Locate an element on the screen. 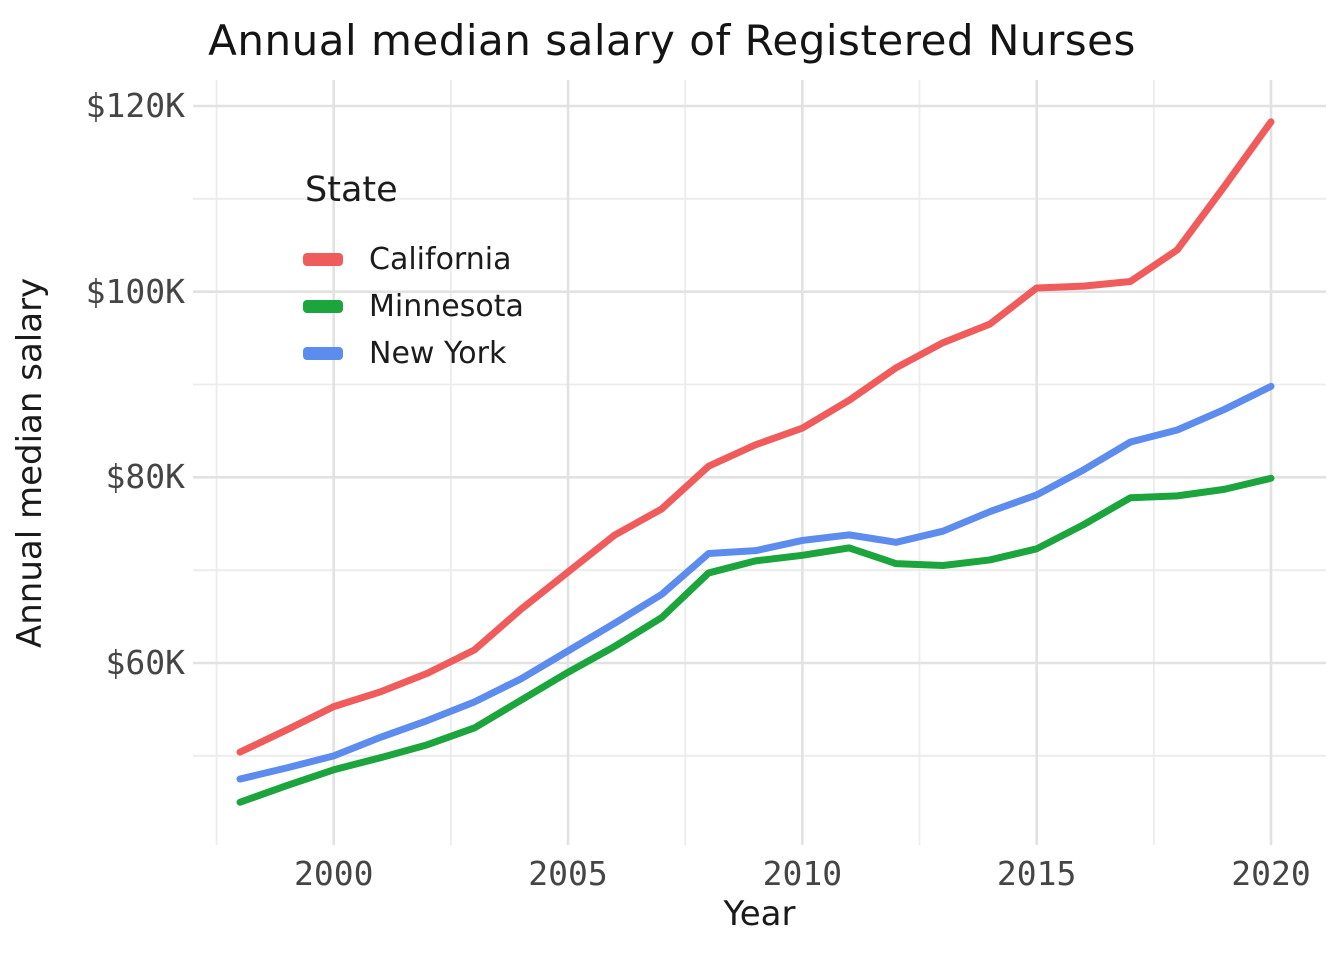 This screenshot has height=960, width=1344. x-tick-label: 2020 is located at coordinates (1271, 873).